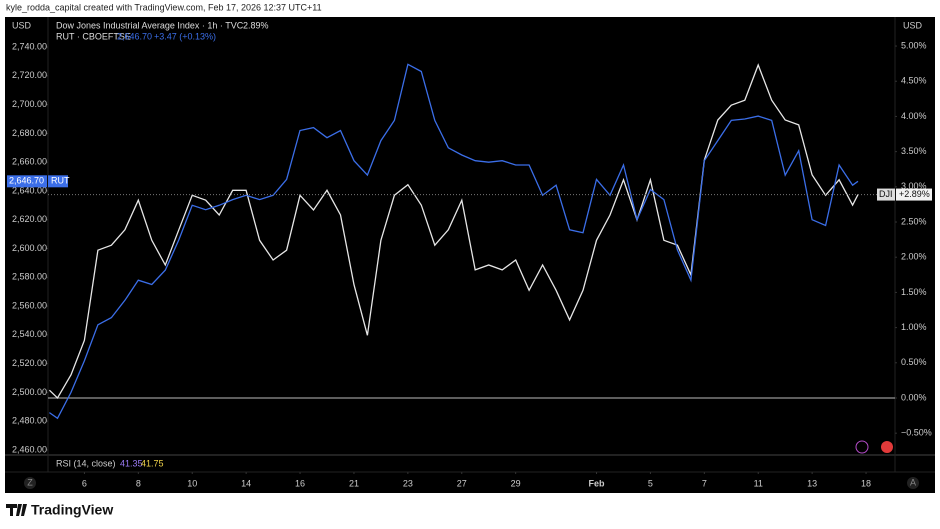  I want to click on x-tick-label: 18, so click(866, 483).